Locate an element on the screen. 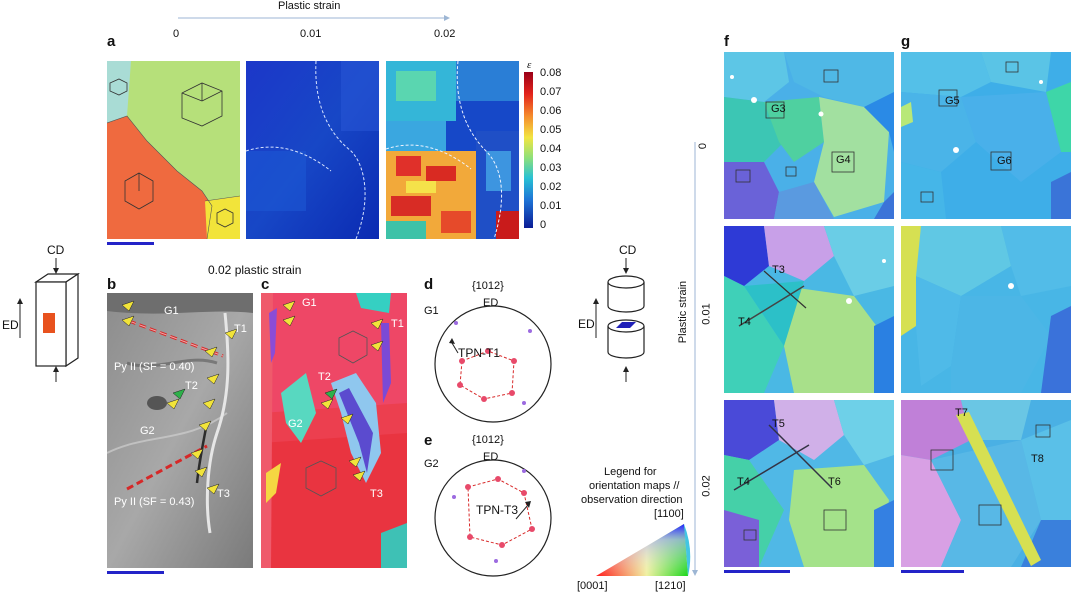 This screenshot has height=599, width=1080. top-tick-001: 0.01 is located at coordinates (311, 34).